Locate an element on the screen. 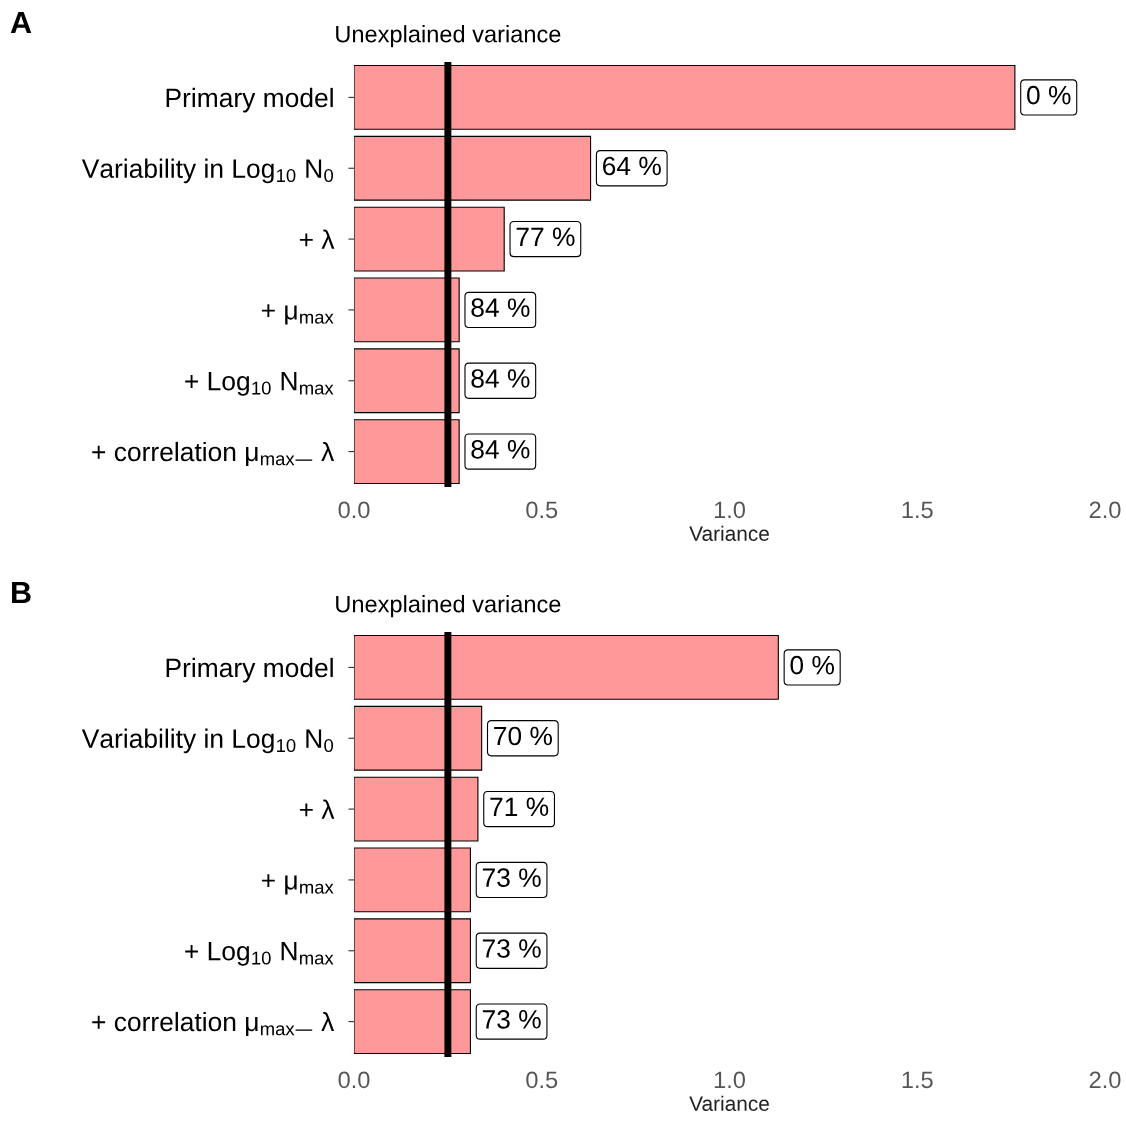 This screenshot has width=1126, height=1128. annotation: 70 % is located at coordinates (523, 736).